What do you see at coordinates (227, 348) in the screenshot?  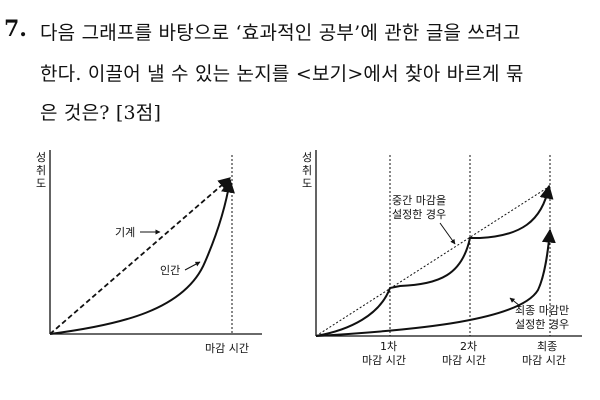 I see `left-x-label: 마감 시간` at bounding box center [227, 348].